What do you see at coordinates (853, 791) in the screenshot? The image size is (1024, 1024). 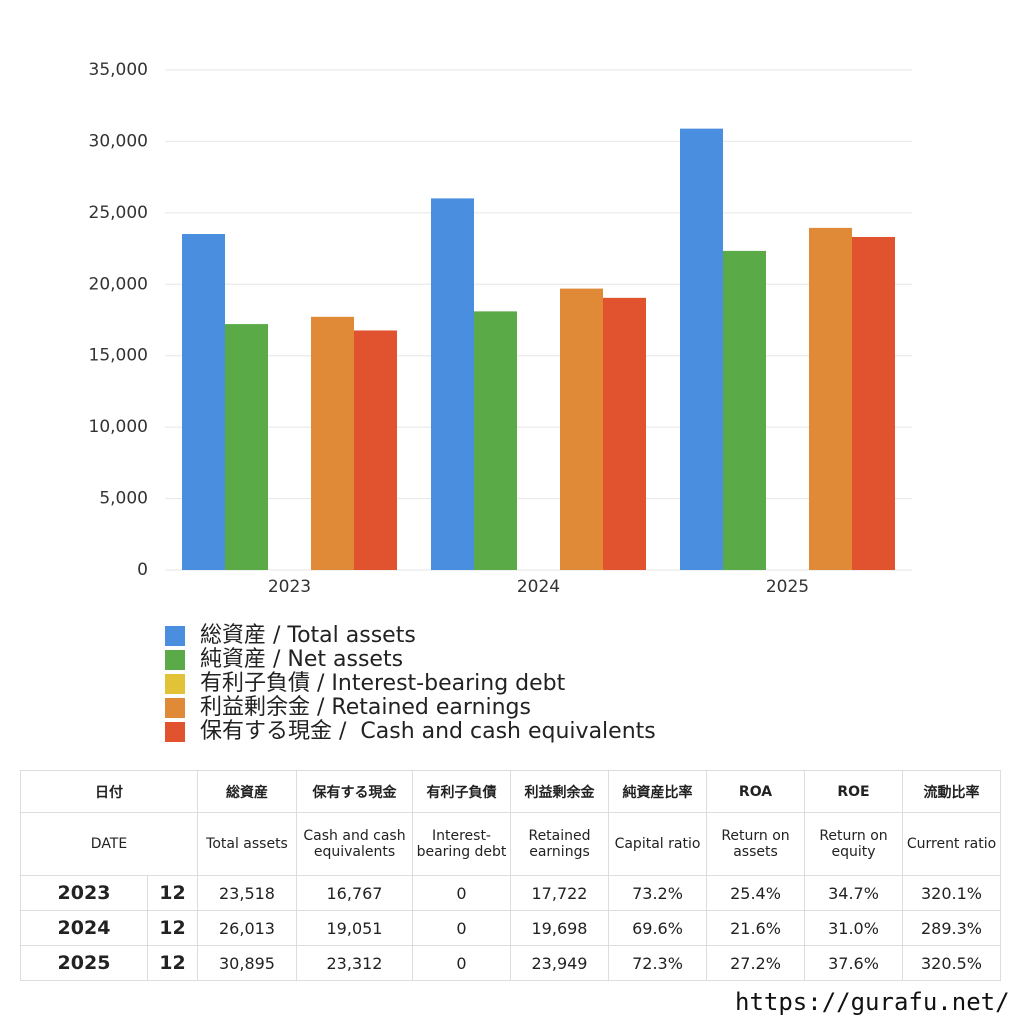 I see `header-cell: ROE` at bounding box center [853, 791].